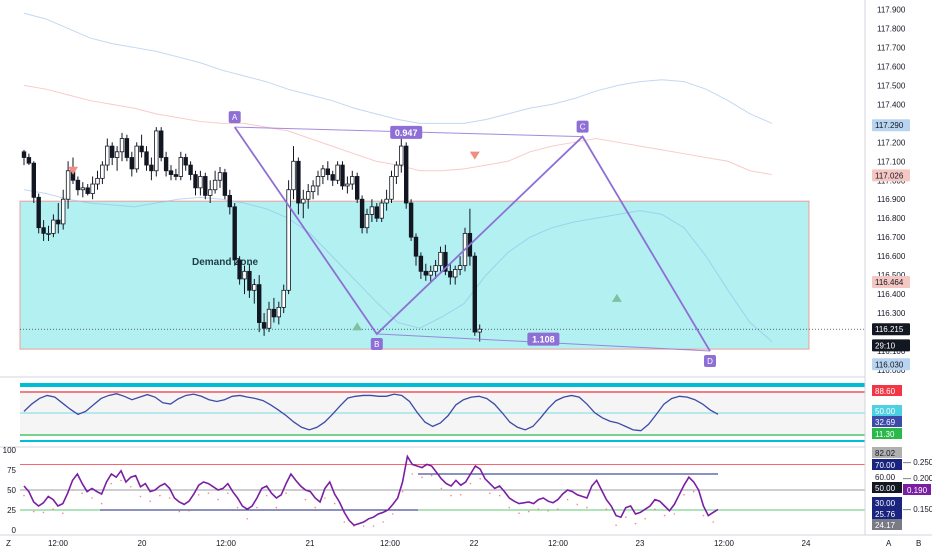  I want to click on ratio-label: 0.947, so click(406, 132).